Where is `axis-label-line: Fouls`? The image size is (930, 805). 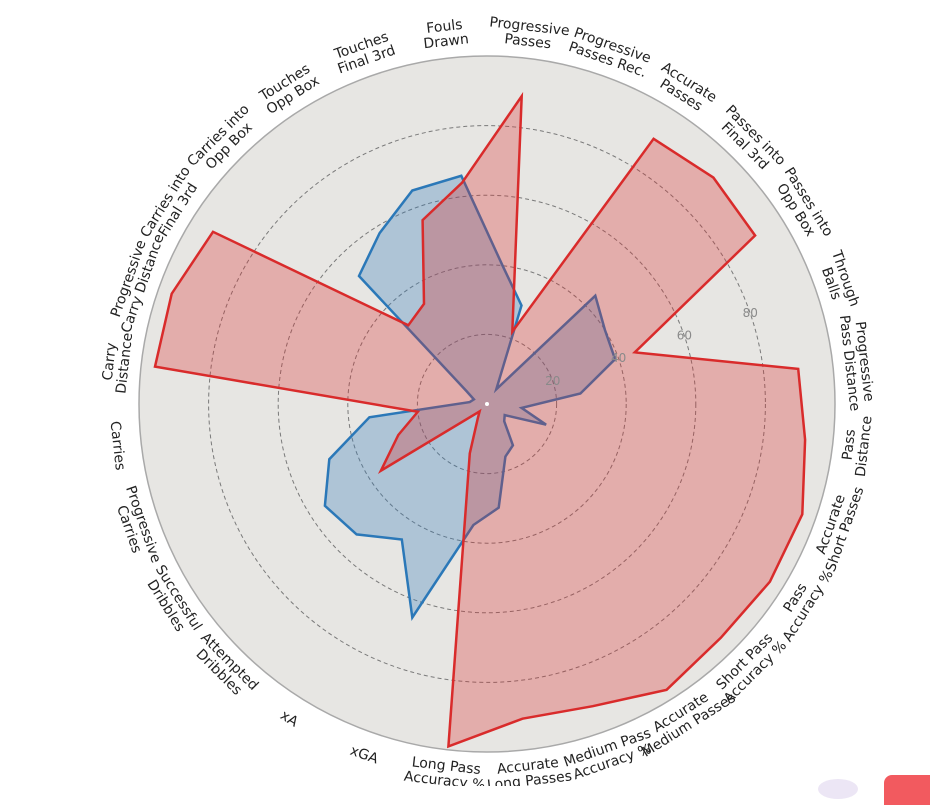
axis-label-line: Fouls is located at coordinates (445, 27).